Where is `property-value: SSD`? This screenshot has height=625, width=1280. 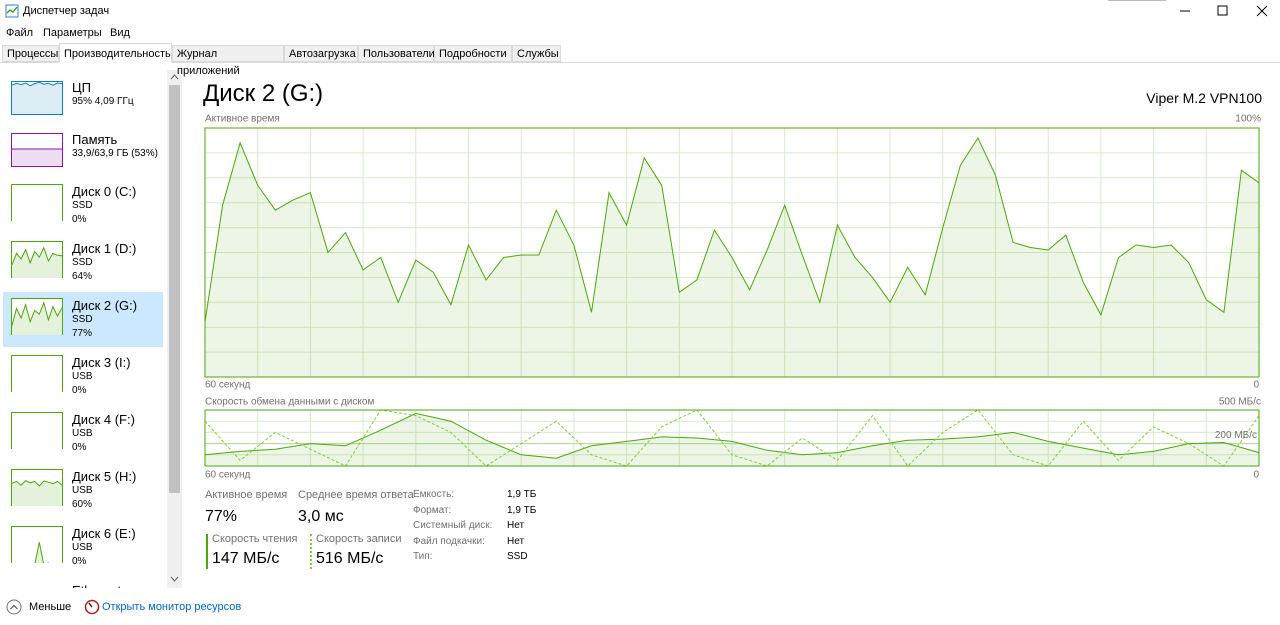
property-value: SSD is located at coordinates (517, 556).